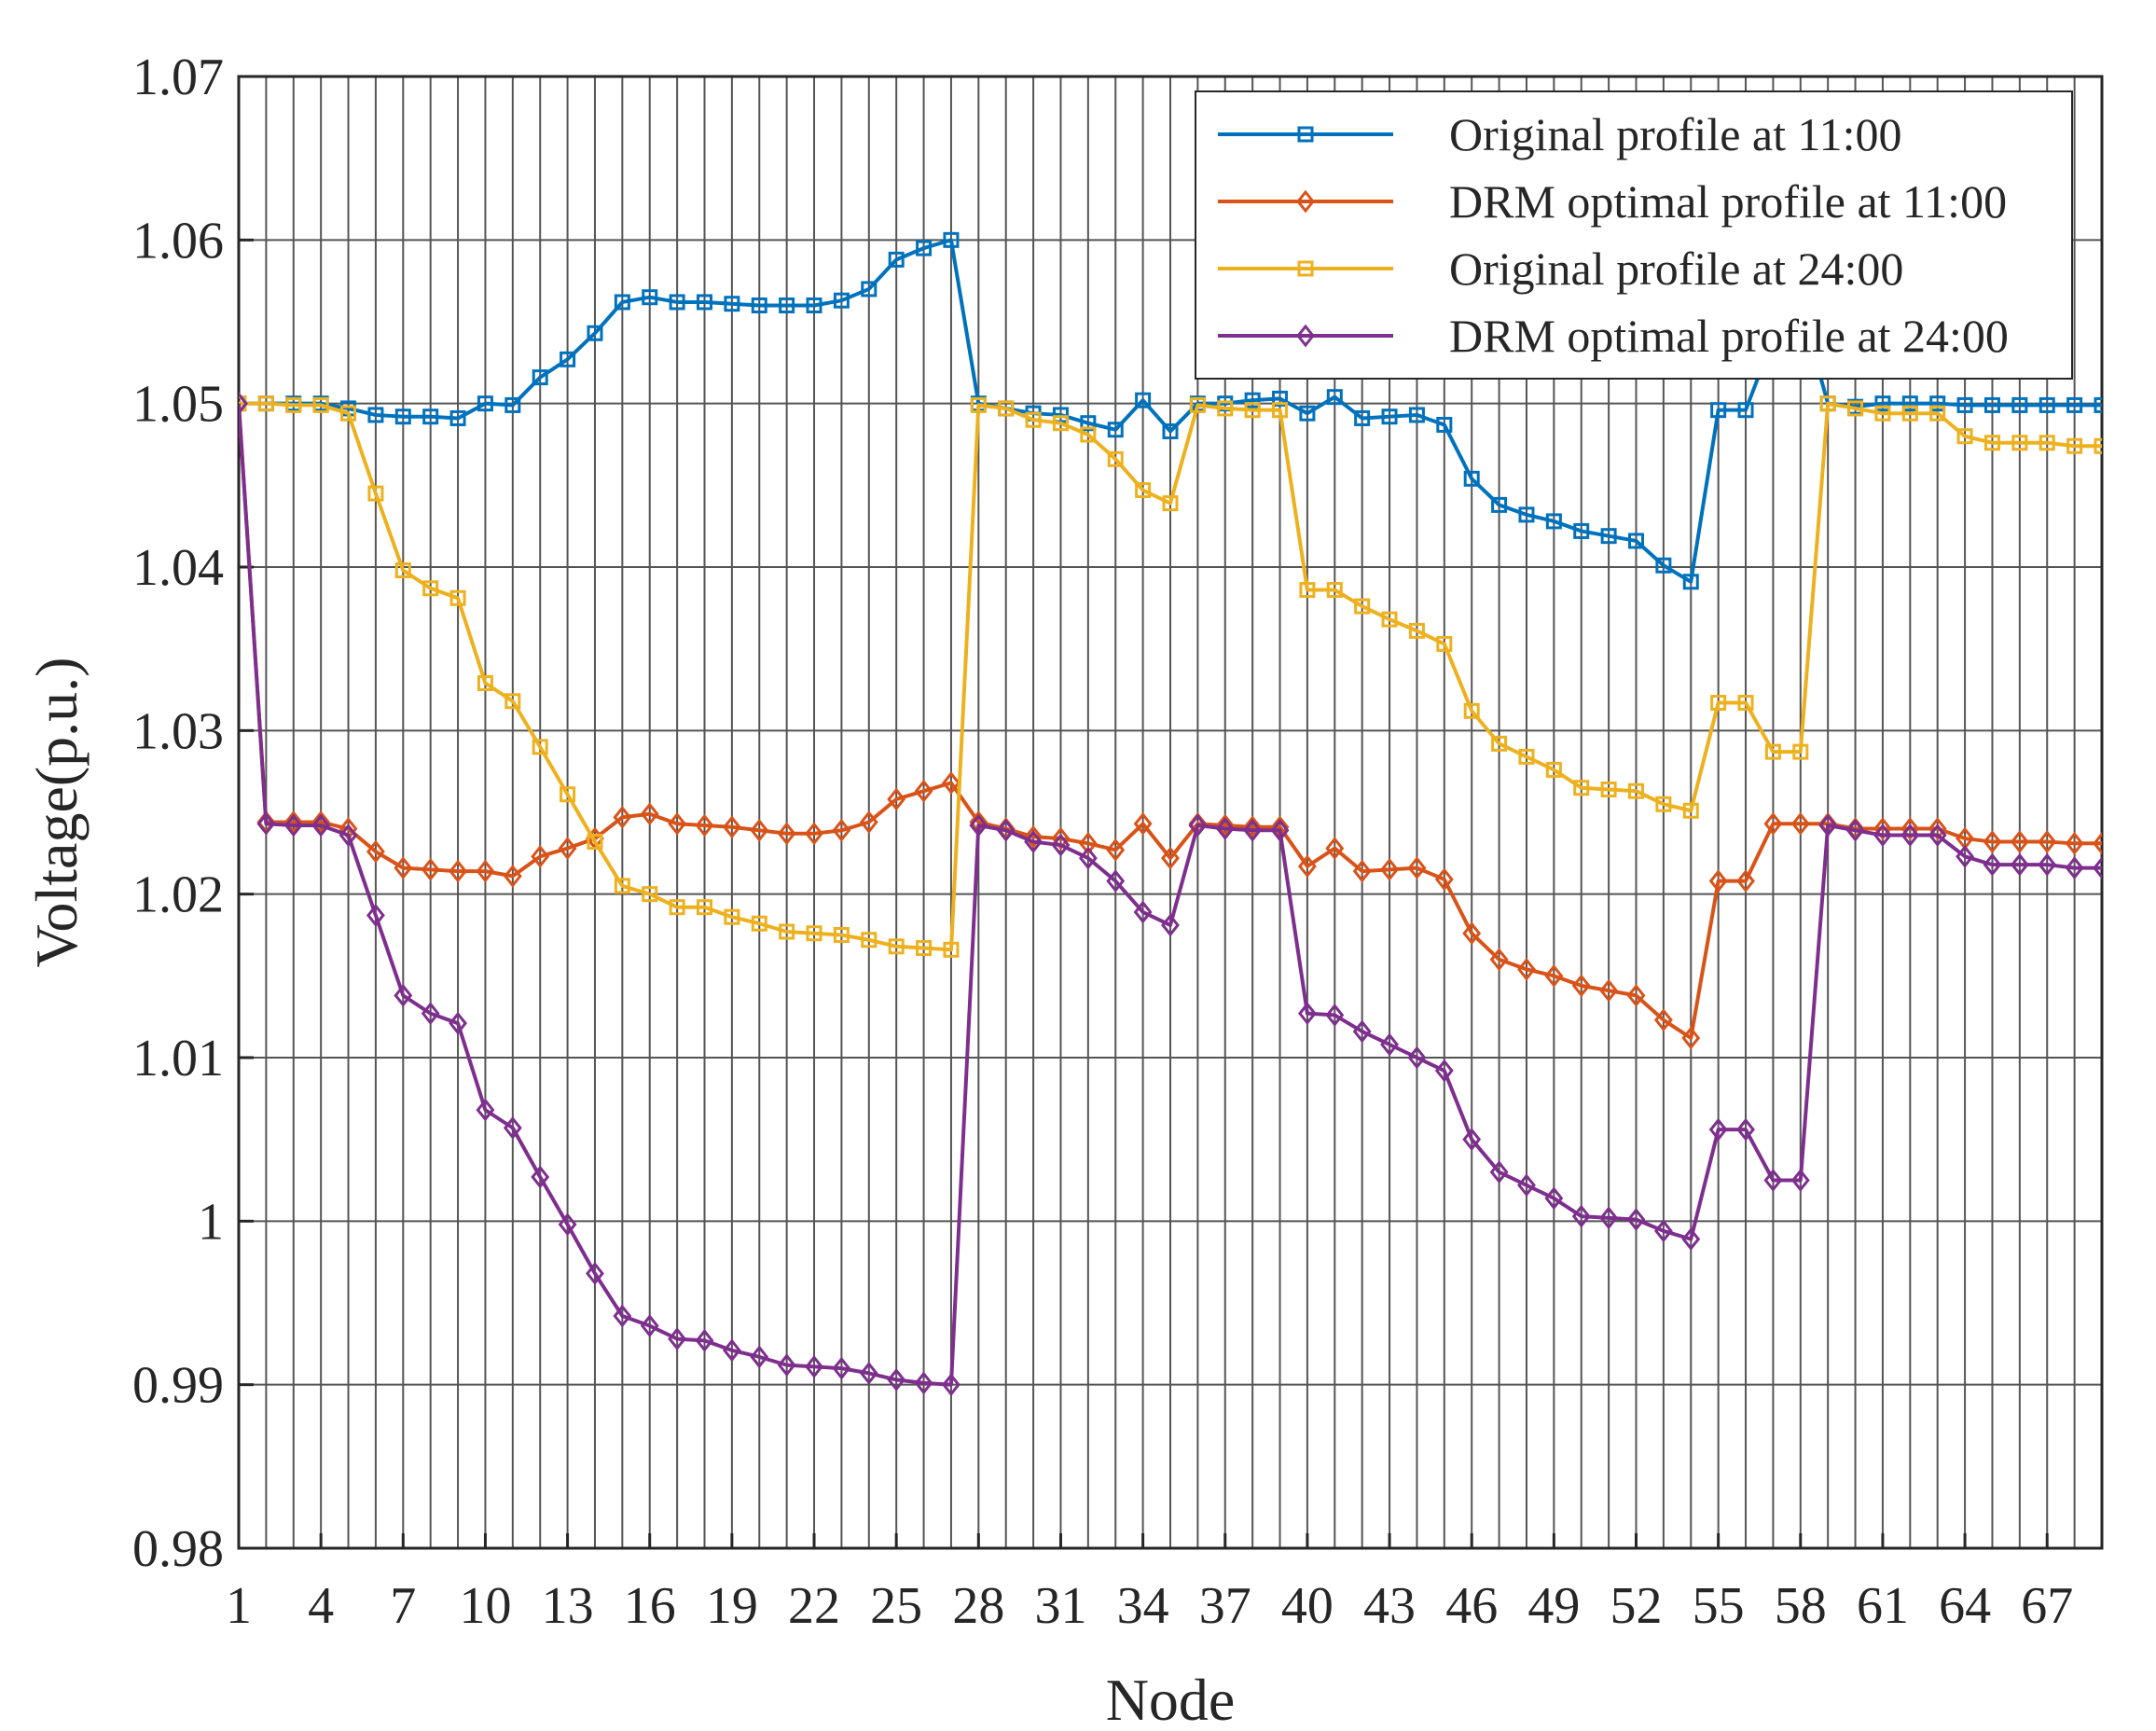 This screenshot has height=1731, width=2156. I want to click on x-tick-label: 19, so click(732, 1606).